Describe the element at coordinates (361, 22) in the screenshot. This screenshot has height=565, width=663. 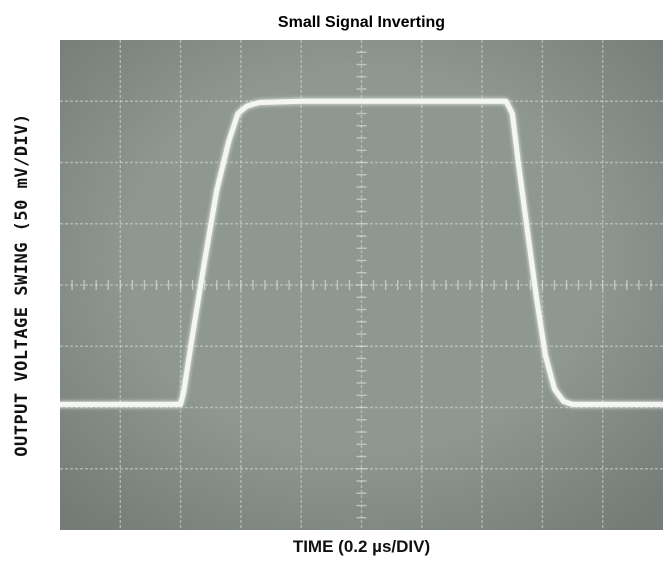
I see `chart-title: Small Signal Inverting` at that location.